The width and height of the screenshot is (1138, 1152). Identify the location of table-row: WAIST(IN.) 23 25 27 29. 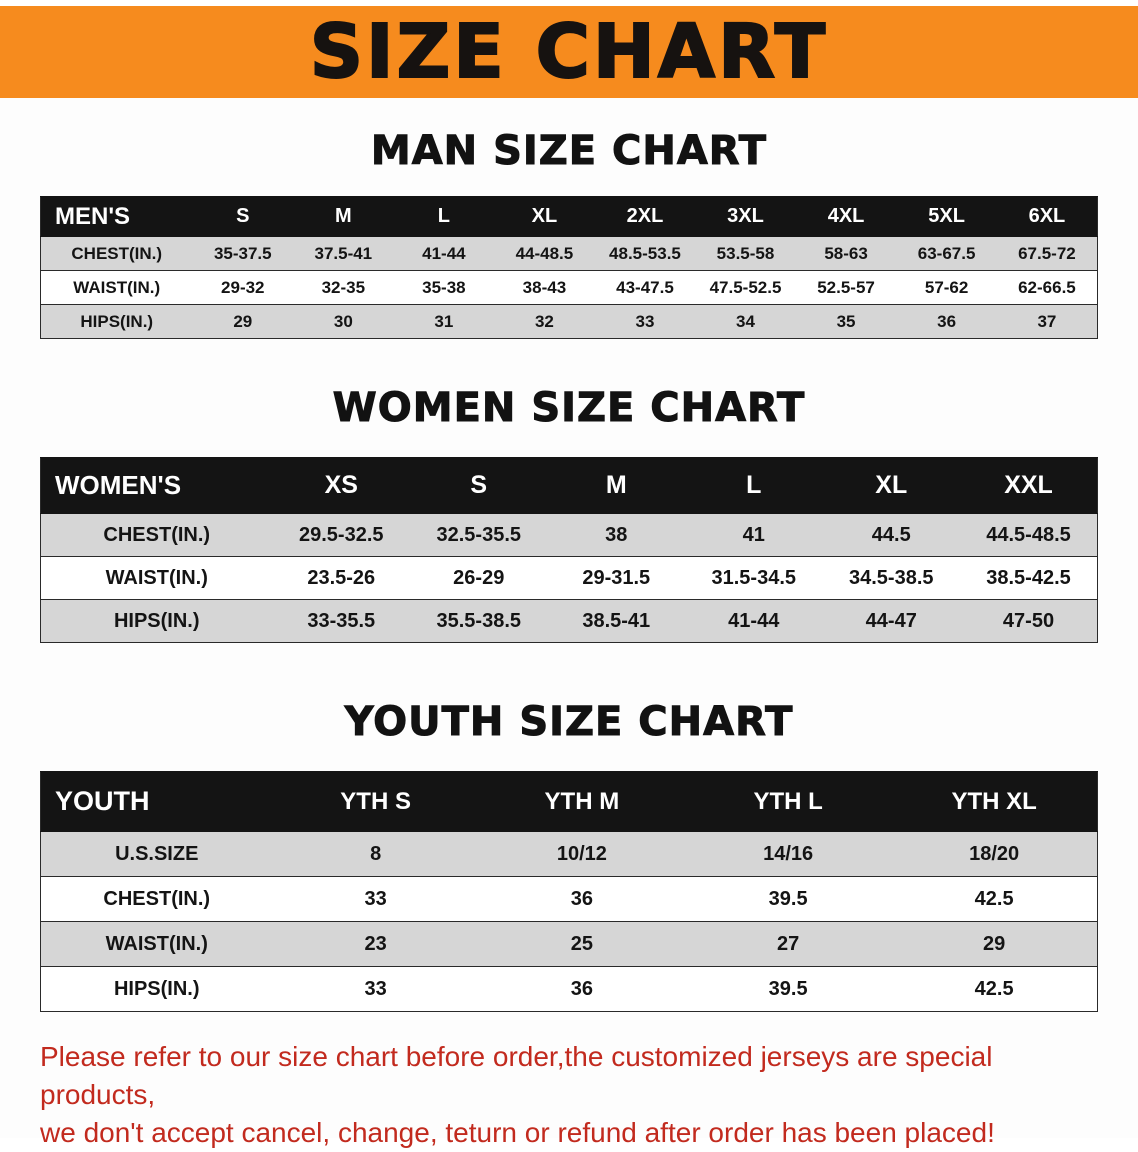
(569, 944).